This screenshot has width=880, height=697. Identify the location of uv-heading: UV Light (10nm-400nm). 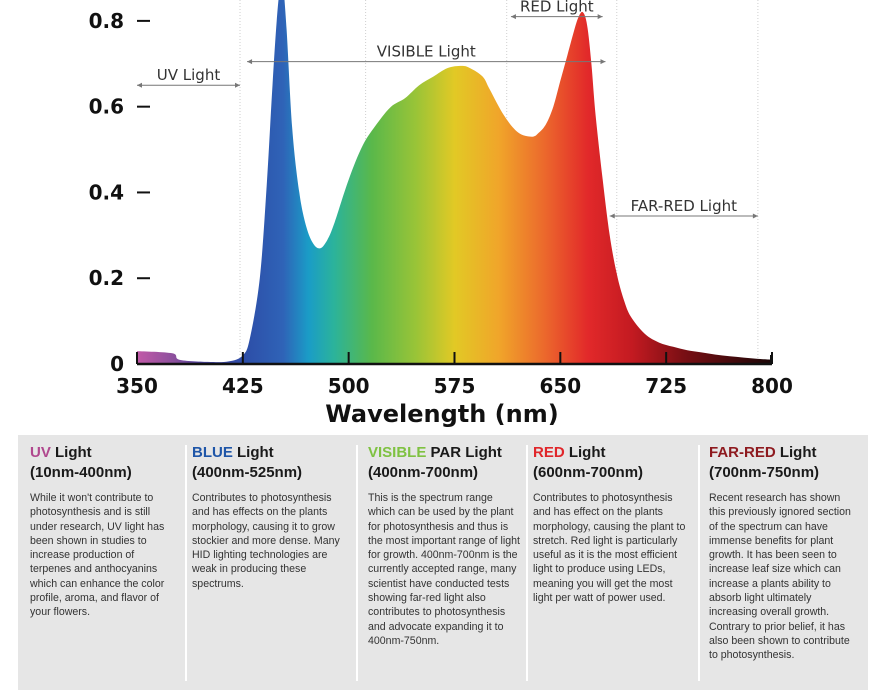
(104, 463).